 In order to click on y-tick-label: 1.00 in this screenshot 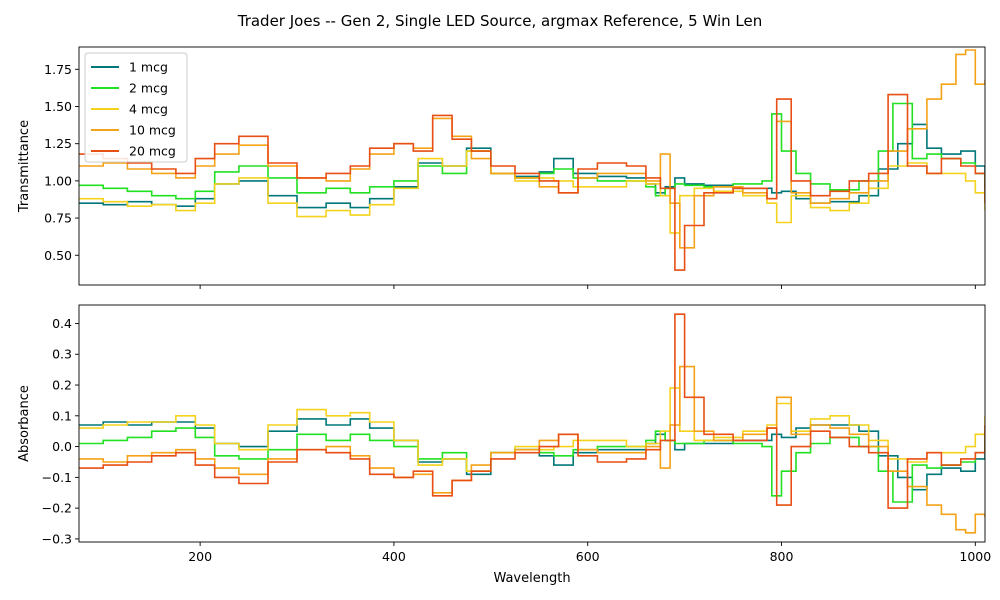, I will do `click(58, 180)`.